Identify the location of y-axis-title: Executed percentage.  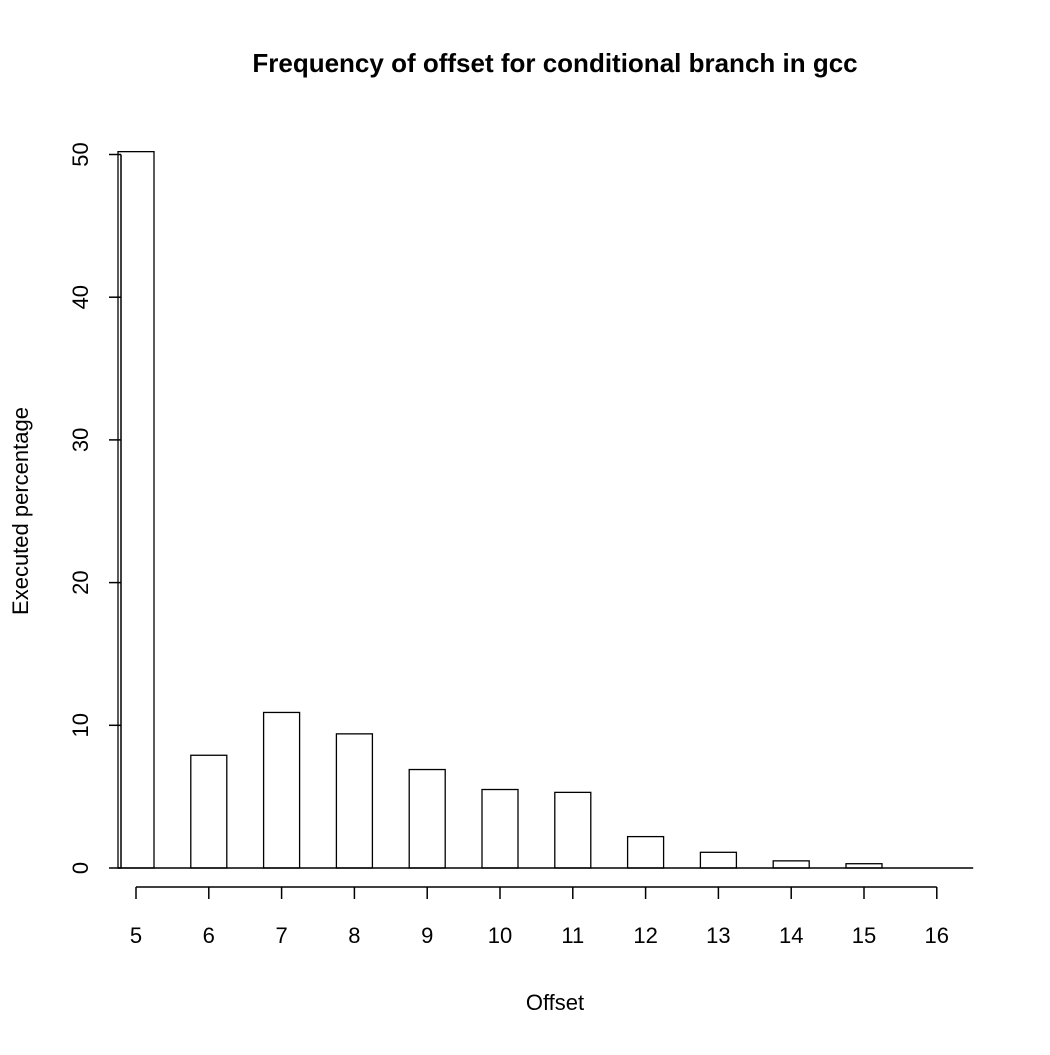
(20, 511).